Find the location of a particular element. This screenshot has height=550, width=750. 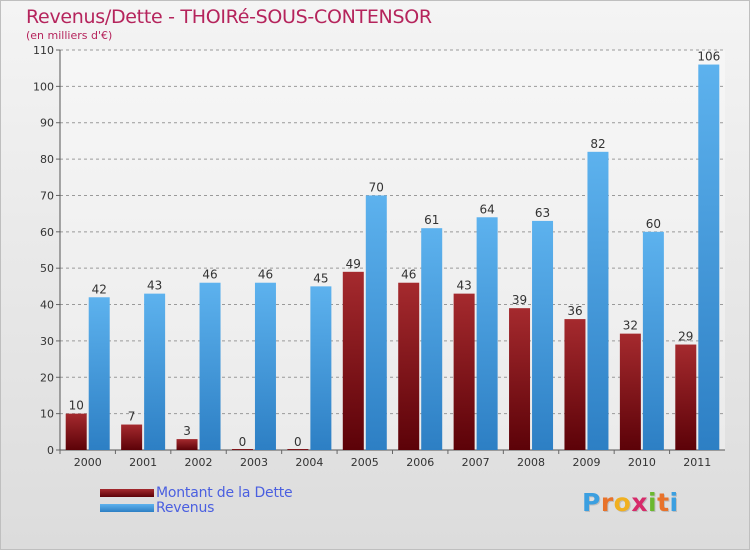

bar-debt-2004 is located at coordinates (298, 449).